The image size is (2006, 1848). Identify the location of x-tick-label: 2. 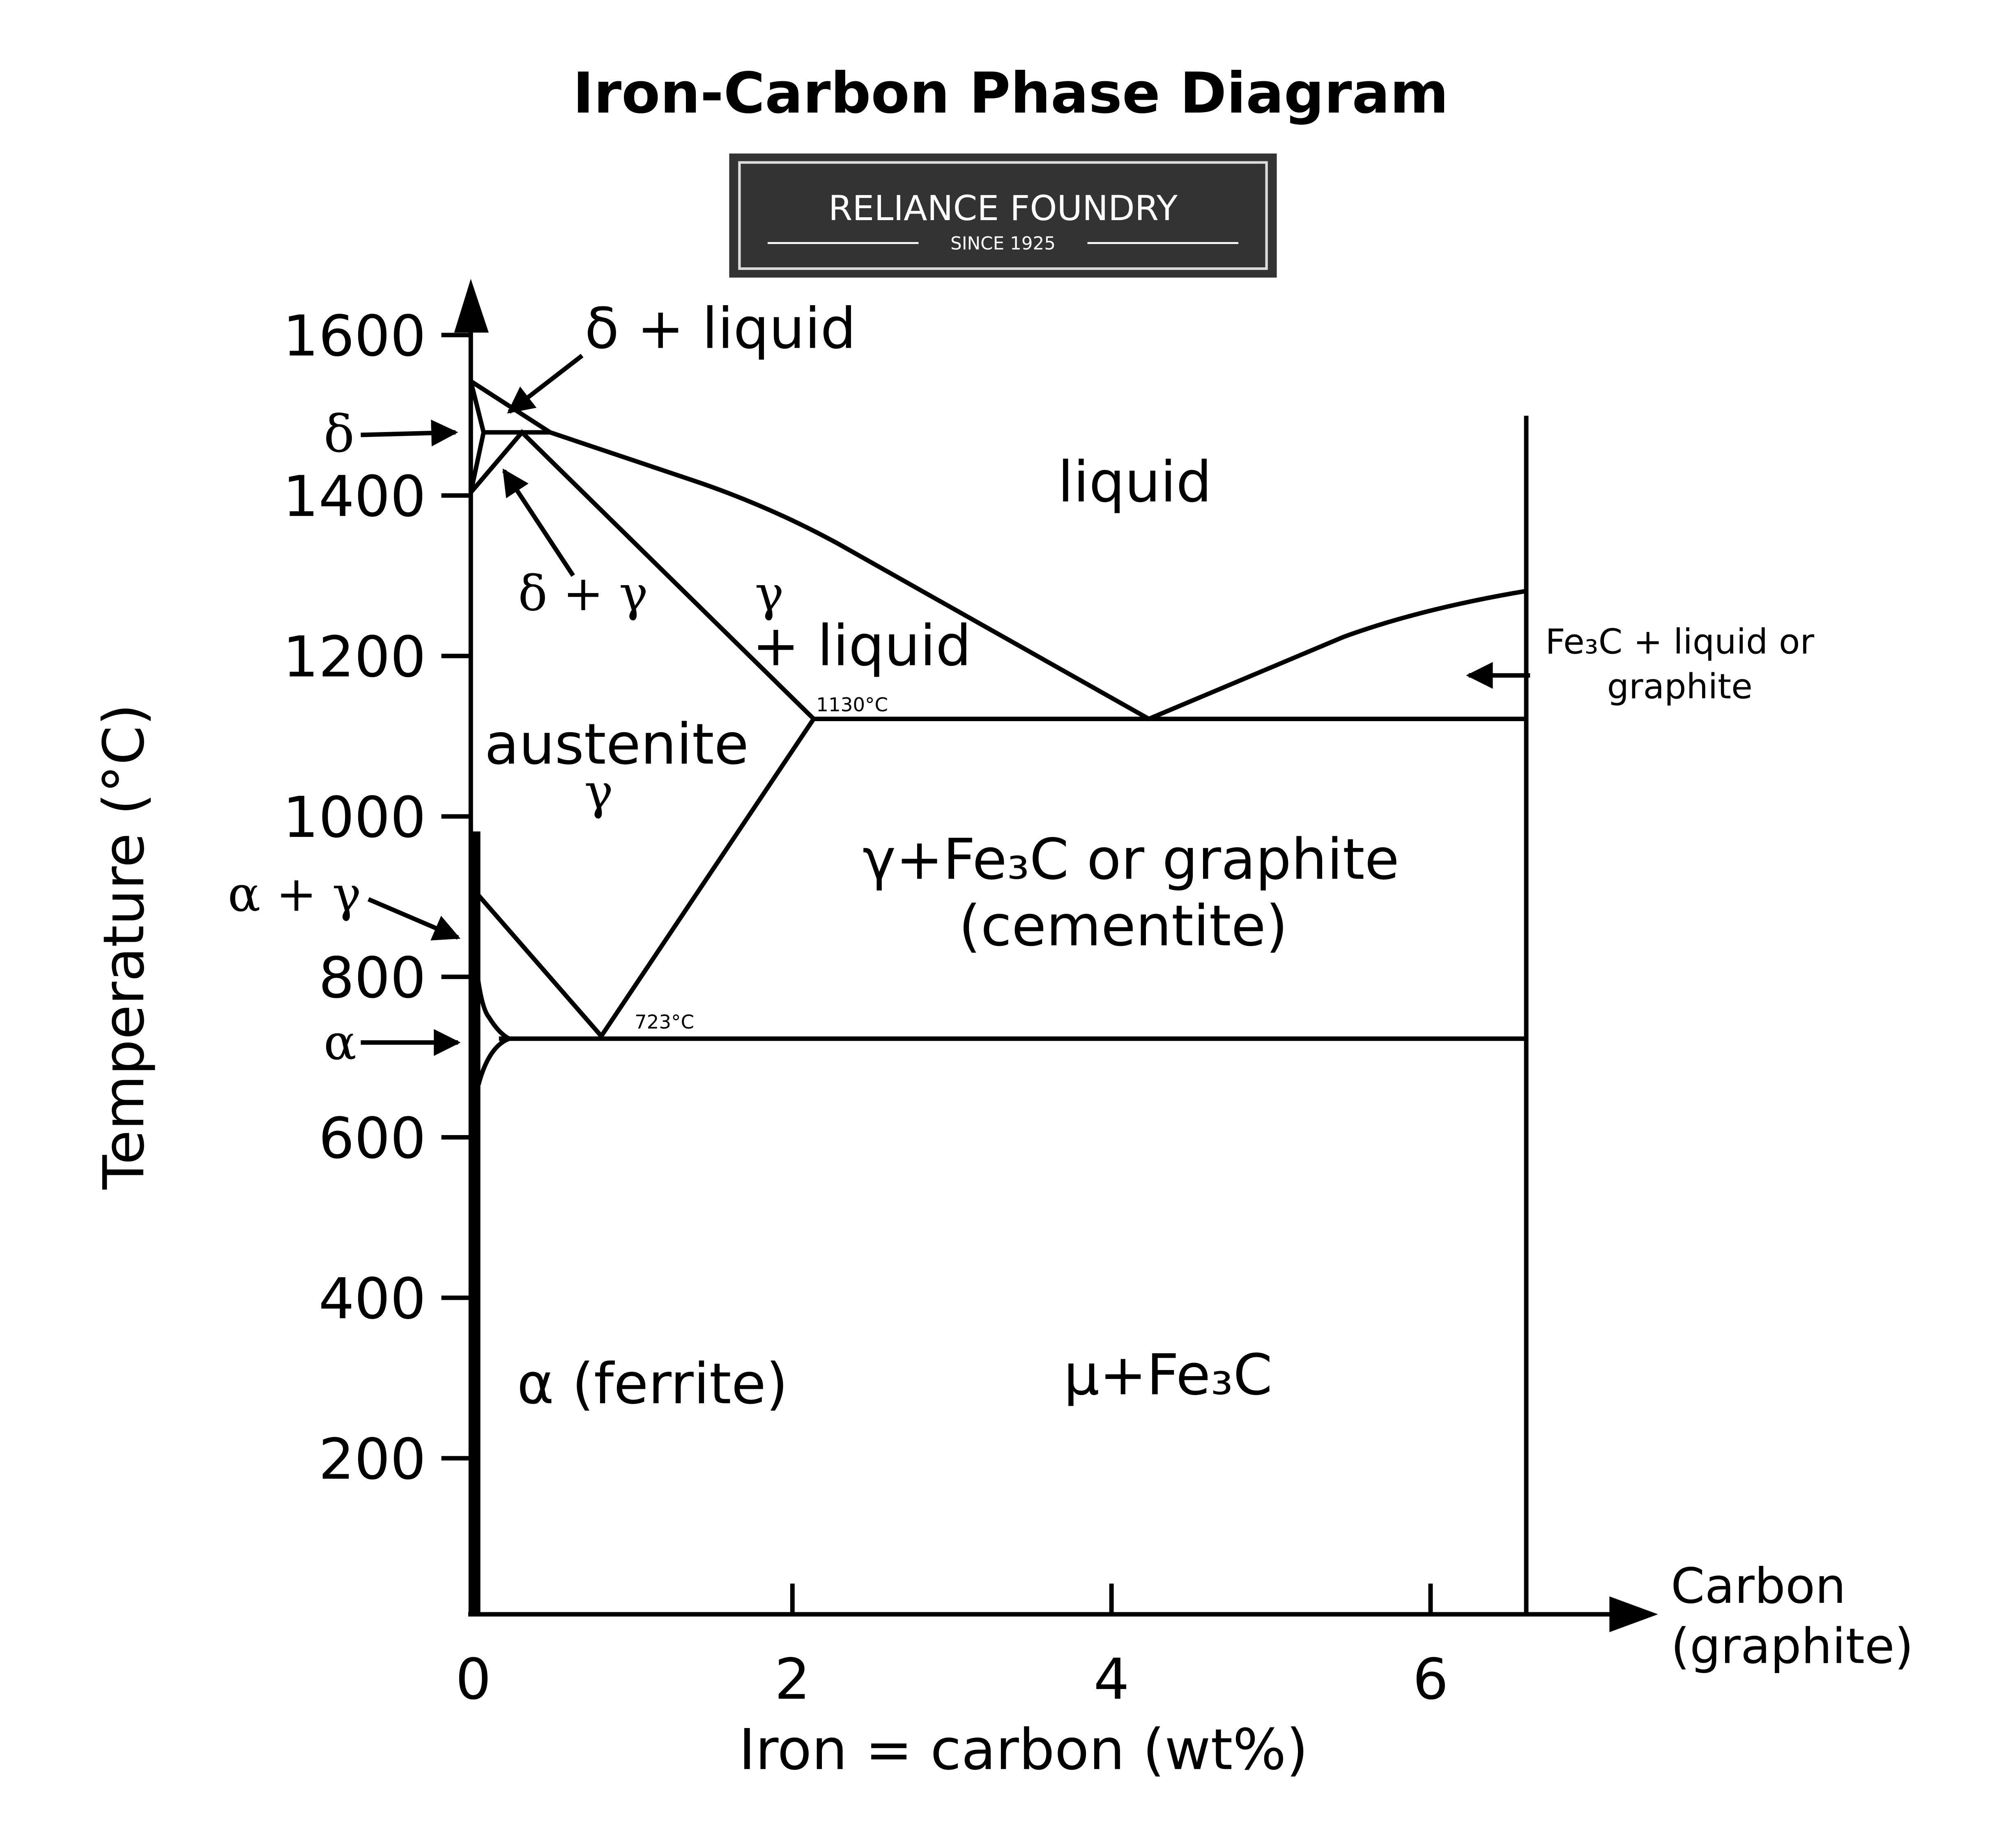
(792, 1679).